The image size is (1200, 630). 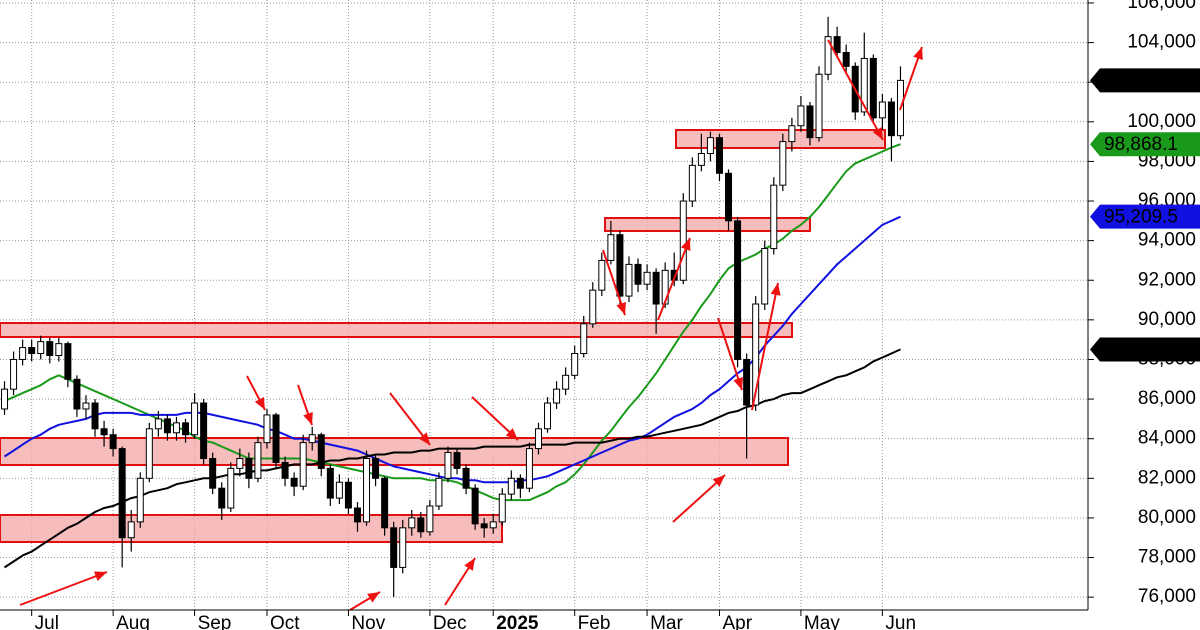 I want to click on y-tick-label: 76,000, so click(x=1167, y=596).